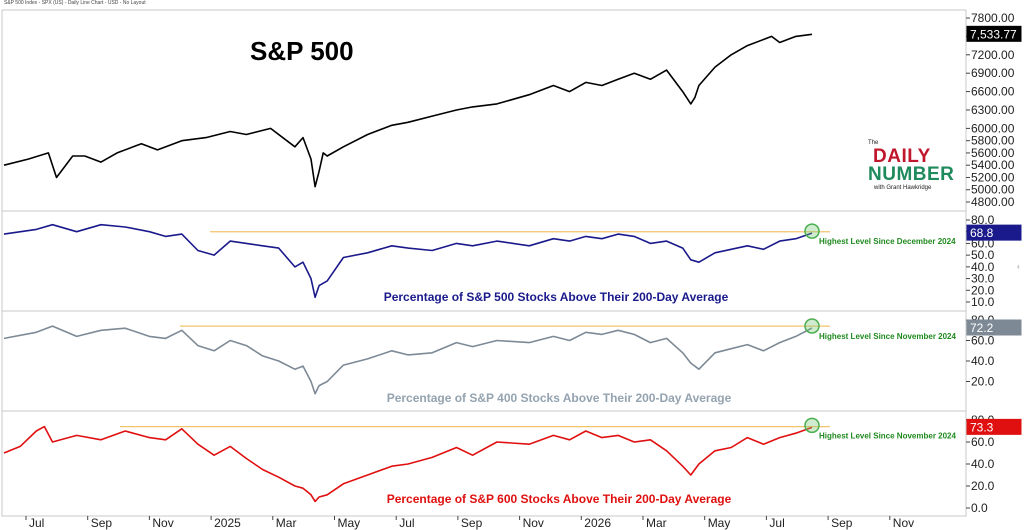 Image resolution: width=1024 pixels, height=530 pixels. Describe the element at coordinates (993, 128) in the screenshot. I see `y-tick-label-spx: 6000.00` at that location.